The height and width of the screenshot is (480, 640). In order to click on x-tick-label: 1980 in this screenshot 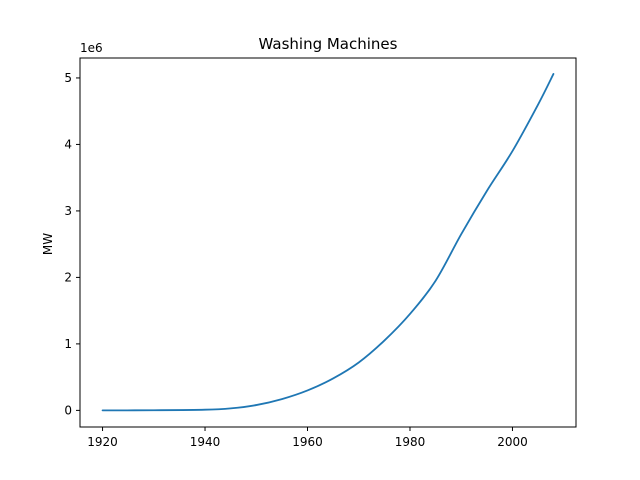, I will do `click(410, 442)`.